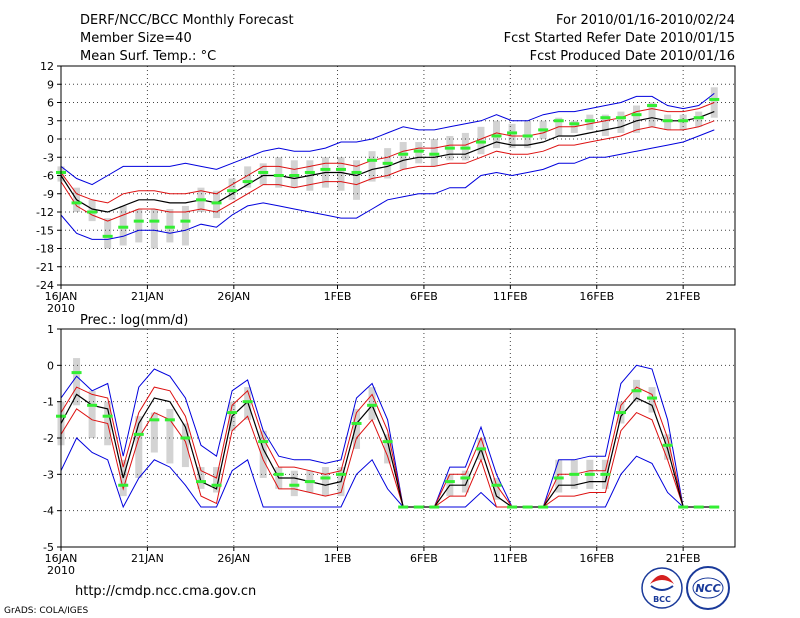 The image size is (800, 618). I want to click on x-tick-label-1: 11FEB, so click(510, 558).